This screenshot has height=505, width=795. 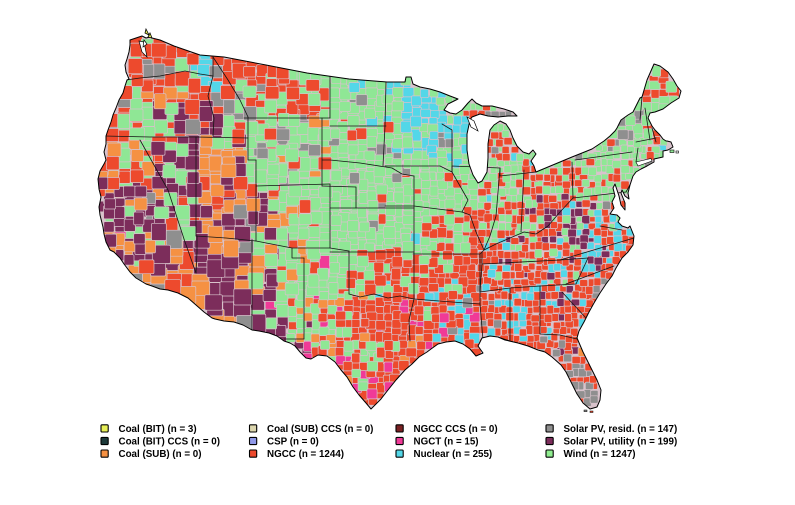 What do you see at coordinates (305, 454) in the screenshot?
I see `svg-text: NGCC (n = 1244)` at bounding box center [305, 454].